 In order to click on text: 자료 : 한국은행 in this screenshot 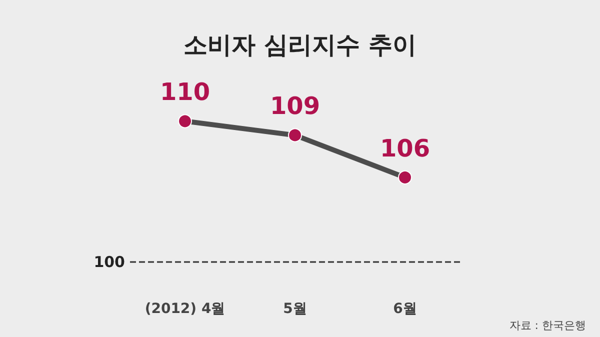, I will do `click(547, 325)`.